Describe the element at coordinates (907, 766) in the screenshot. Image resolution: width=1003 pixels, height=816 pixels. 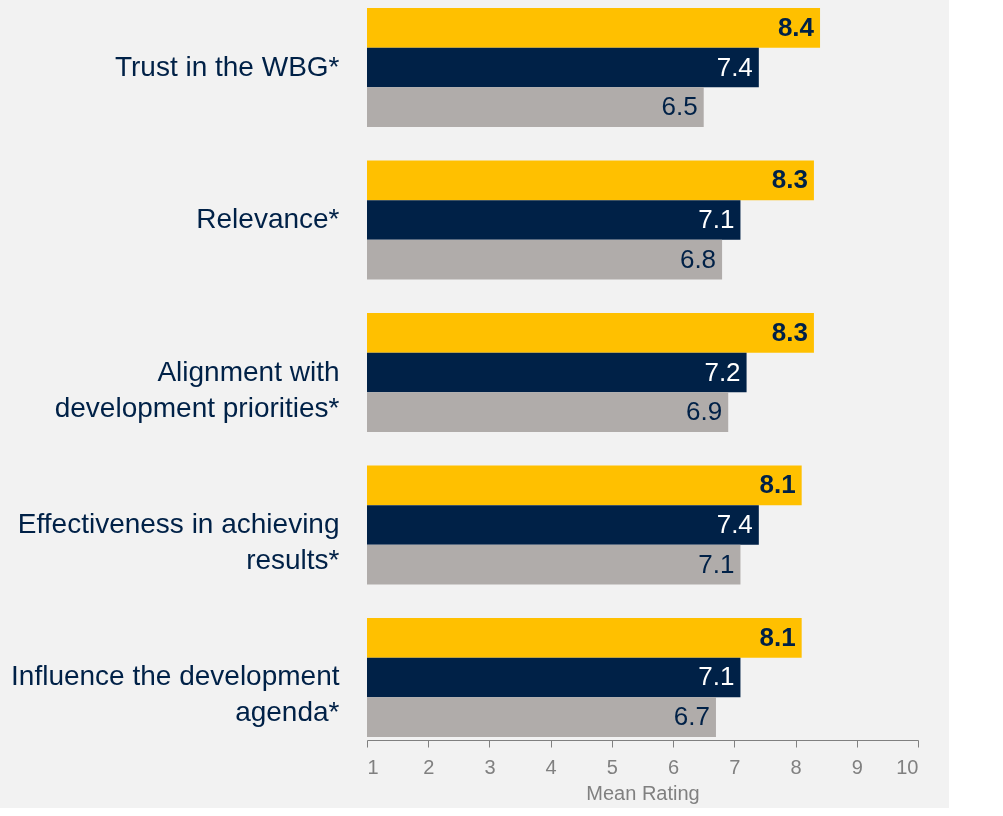
I see `x-tick-label: 10` at that location.